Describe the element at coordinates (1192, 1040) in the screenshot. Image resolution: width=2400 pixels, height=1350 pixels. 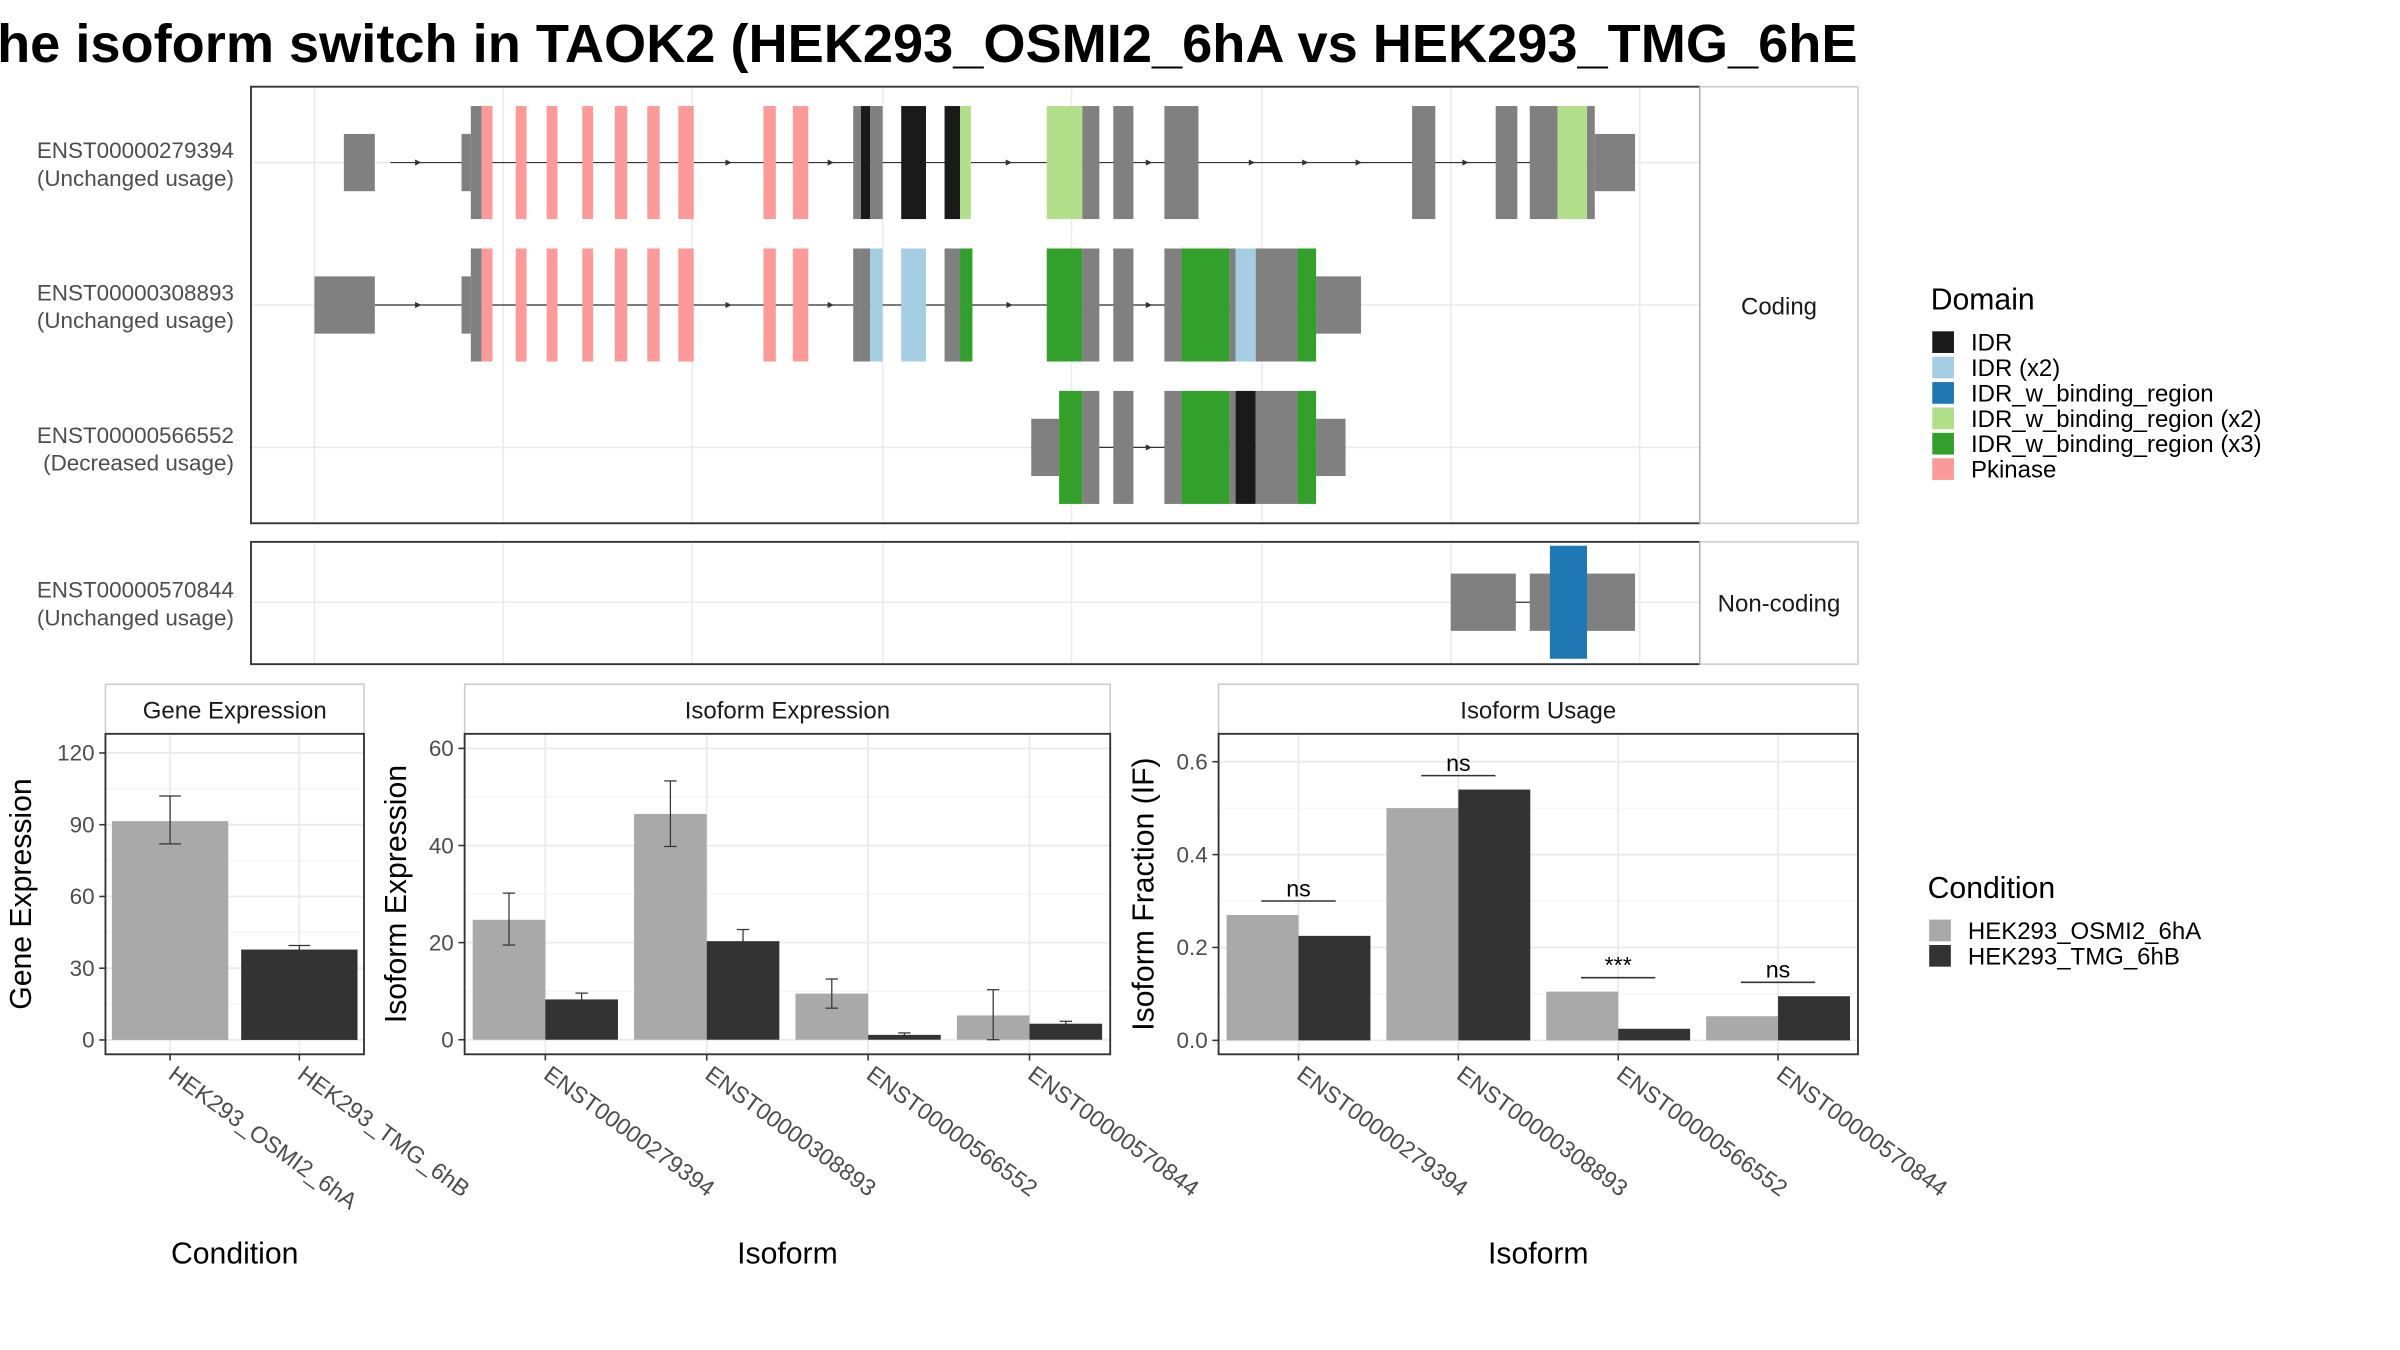
I see `y-tick-label: 0.0` at that location.